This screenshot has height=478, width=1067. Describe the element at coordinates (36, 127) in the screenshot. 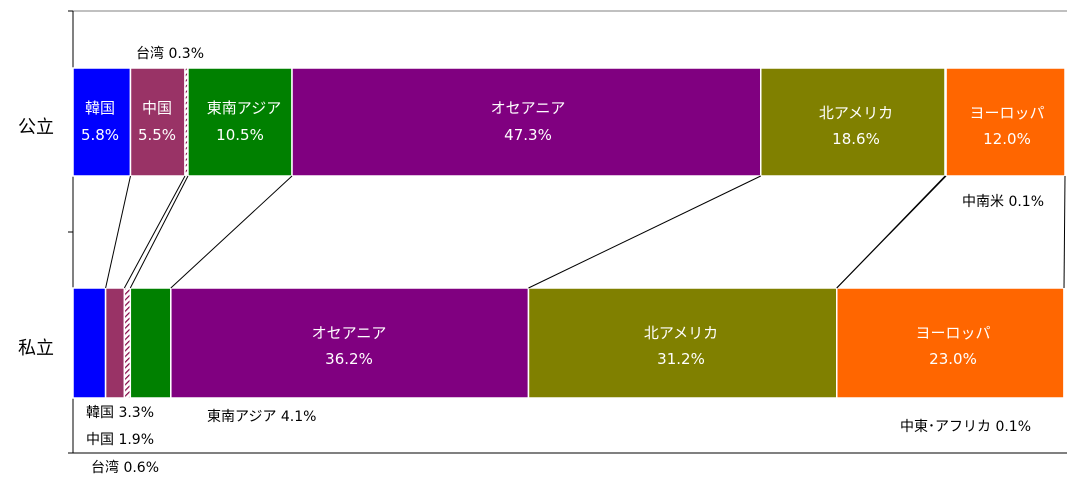

I see `category-label-public: 公立` at that location.